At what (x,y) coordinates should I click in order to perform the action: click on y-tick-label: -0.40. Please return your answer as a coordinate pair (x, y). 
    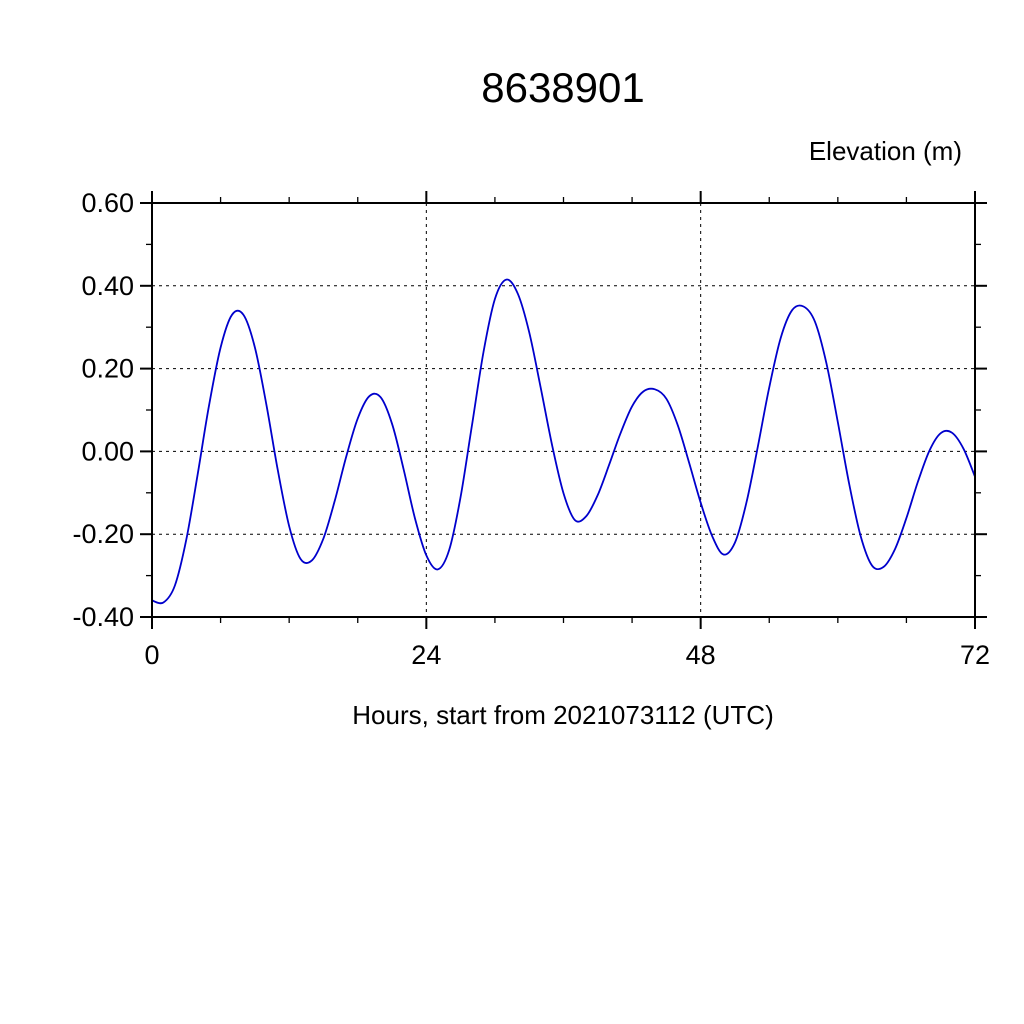
    Looking at the image, I should click on (103, 617).